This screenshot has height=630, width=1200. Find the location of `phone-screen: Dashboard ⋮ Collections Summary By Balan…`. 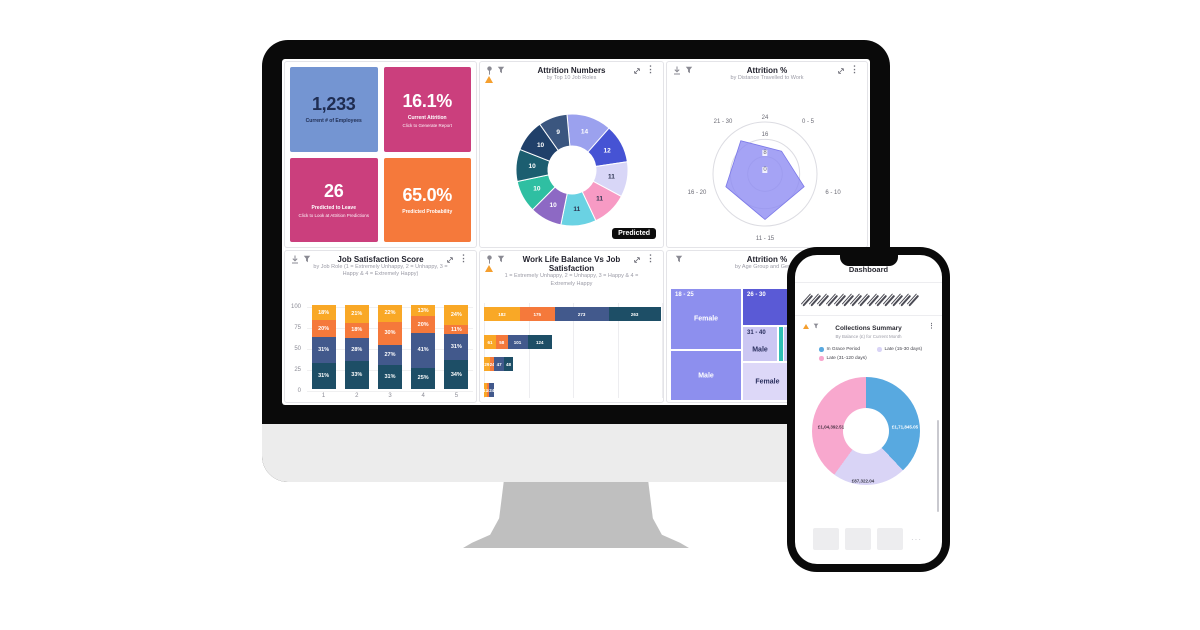

phone-screen: Dashboard ⋮ Collections Summary By Balan… is located at coordinates (868, 409).